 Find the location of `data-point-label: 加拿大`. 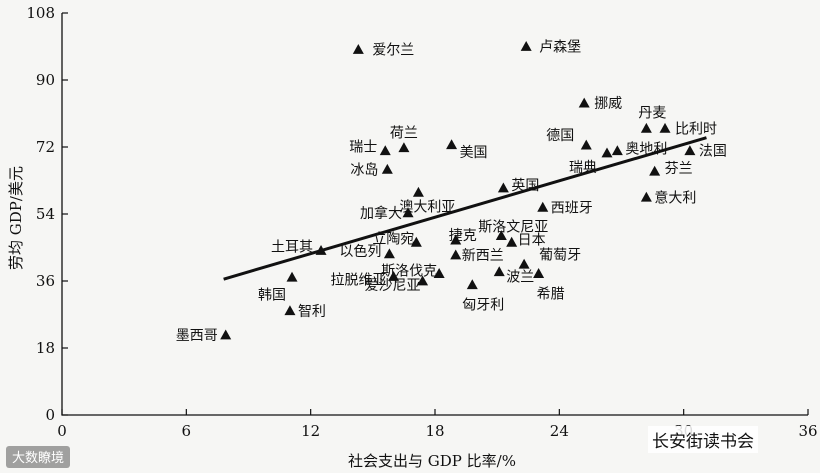

data-point-label: 加拿大 is located at coordinates (381, 213).